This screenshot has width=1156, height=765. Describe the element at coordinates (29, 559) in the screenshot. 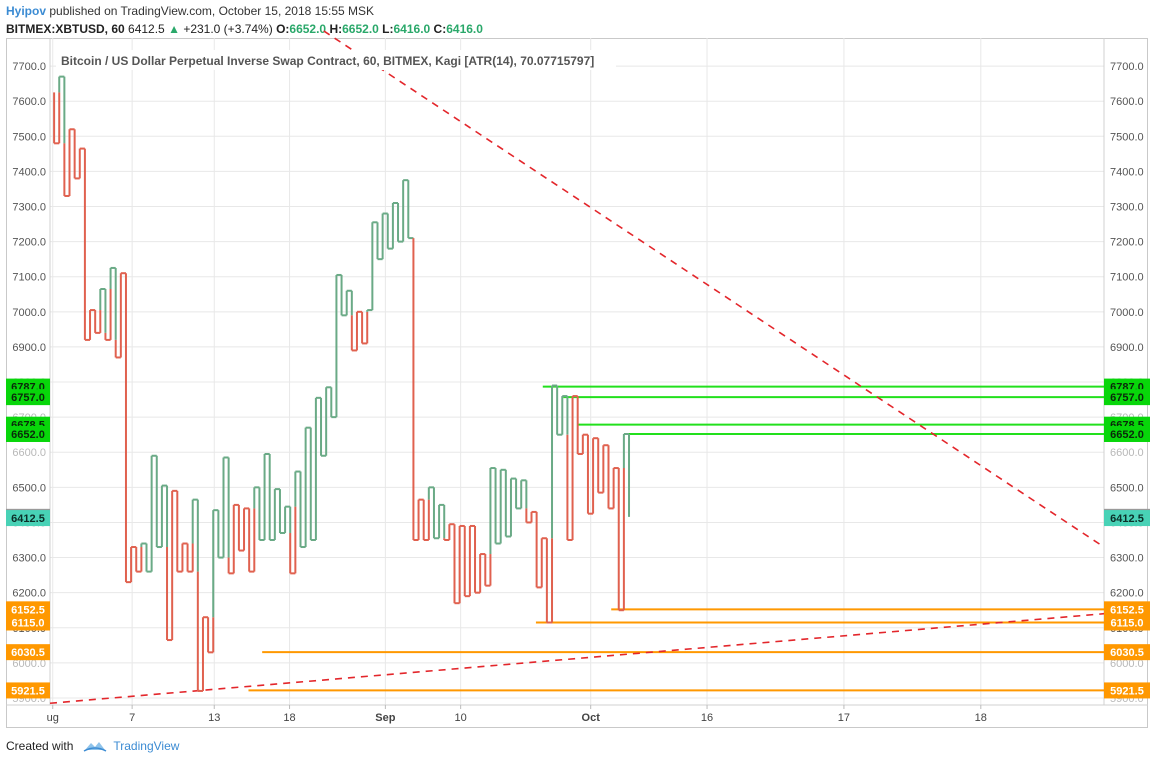

I see `y-tick-label-left: 6300.0` at that location.